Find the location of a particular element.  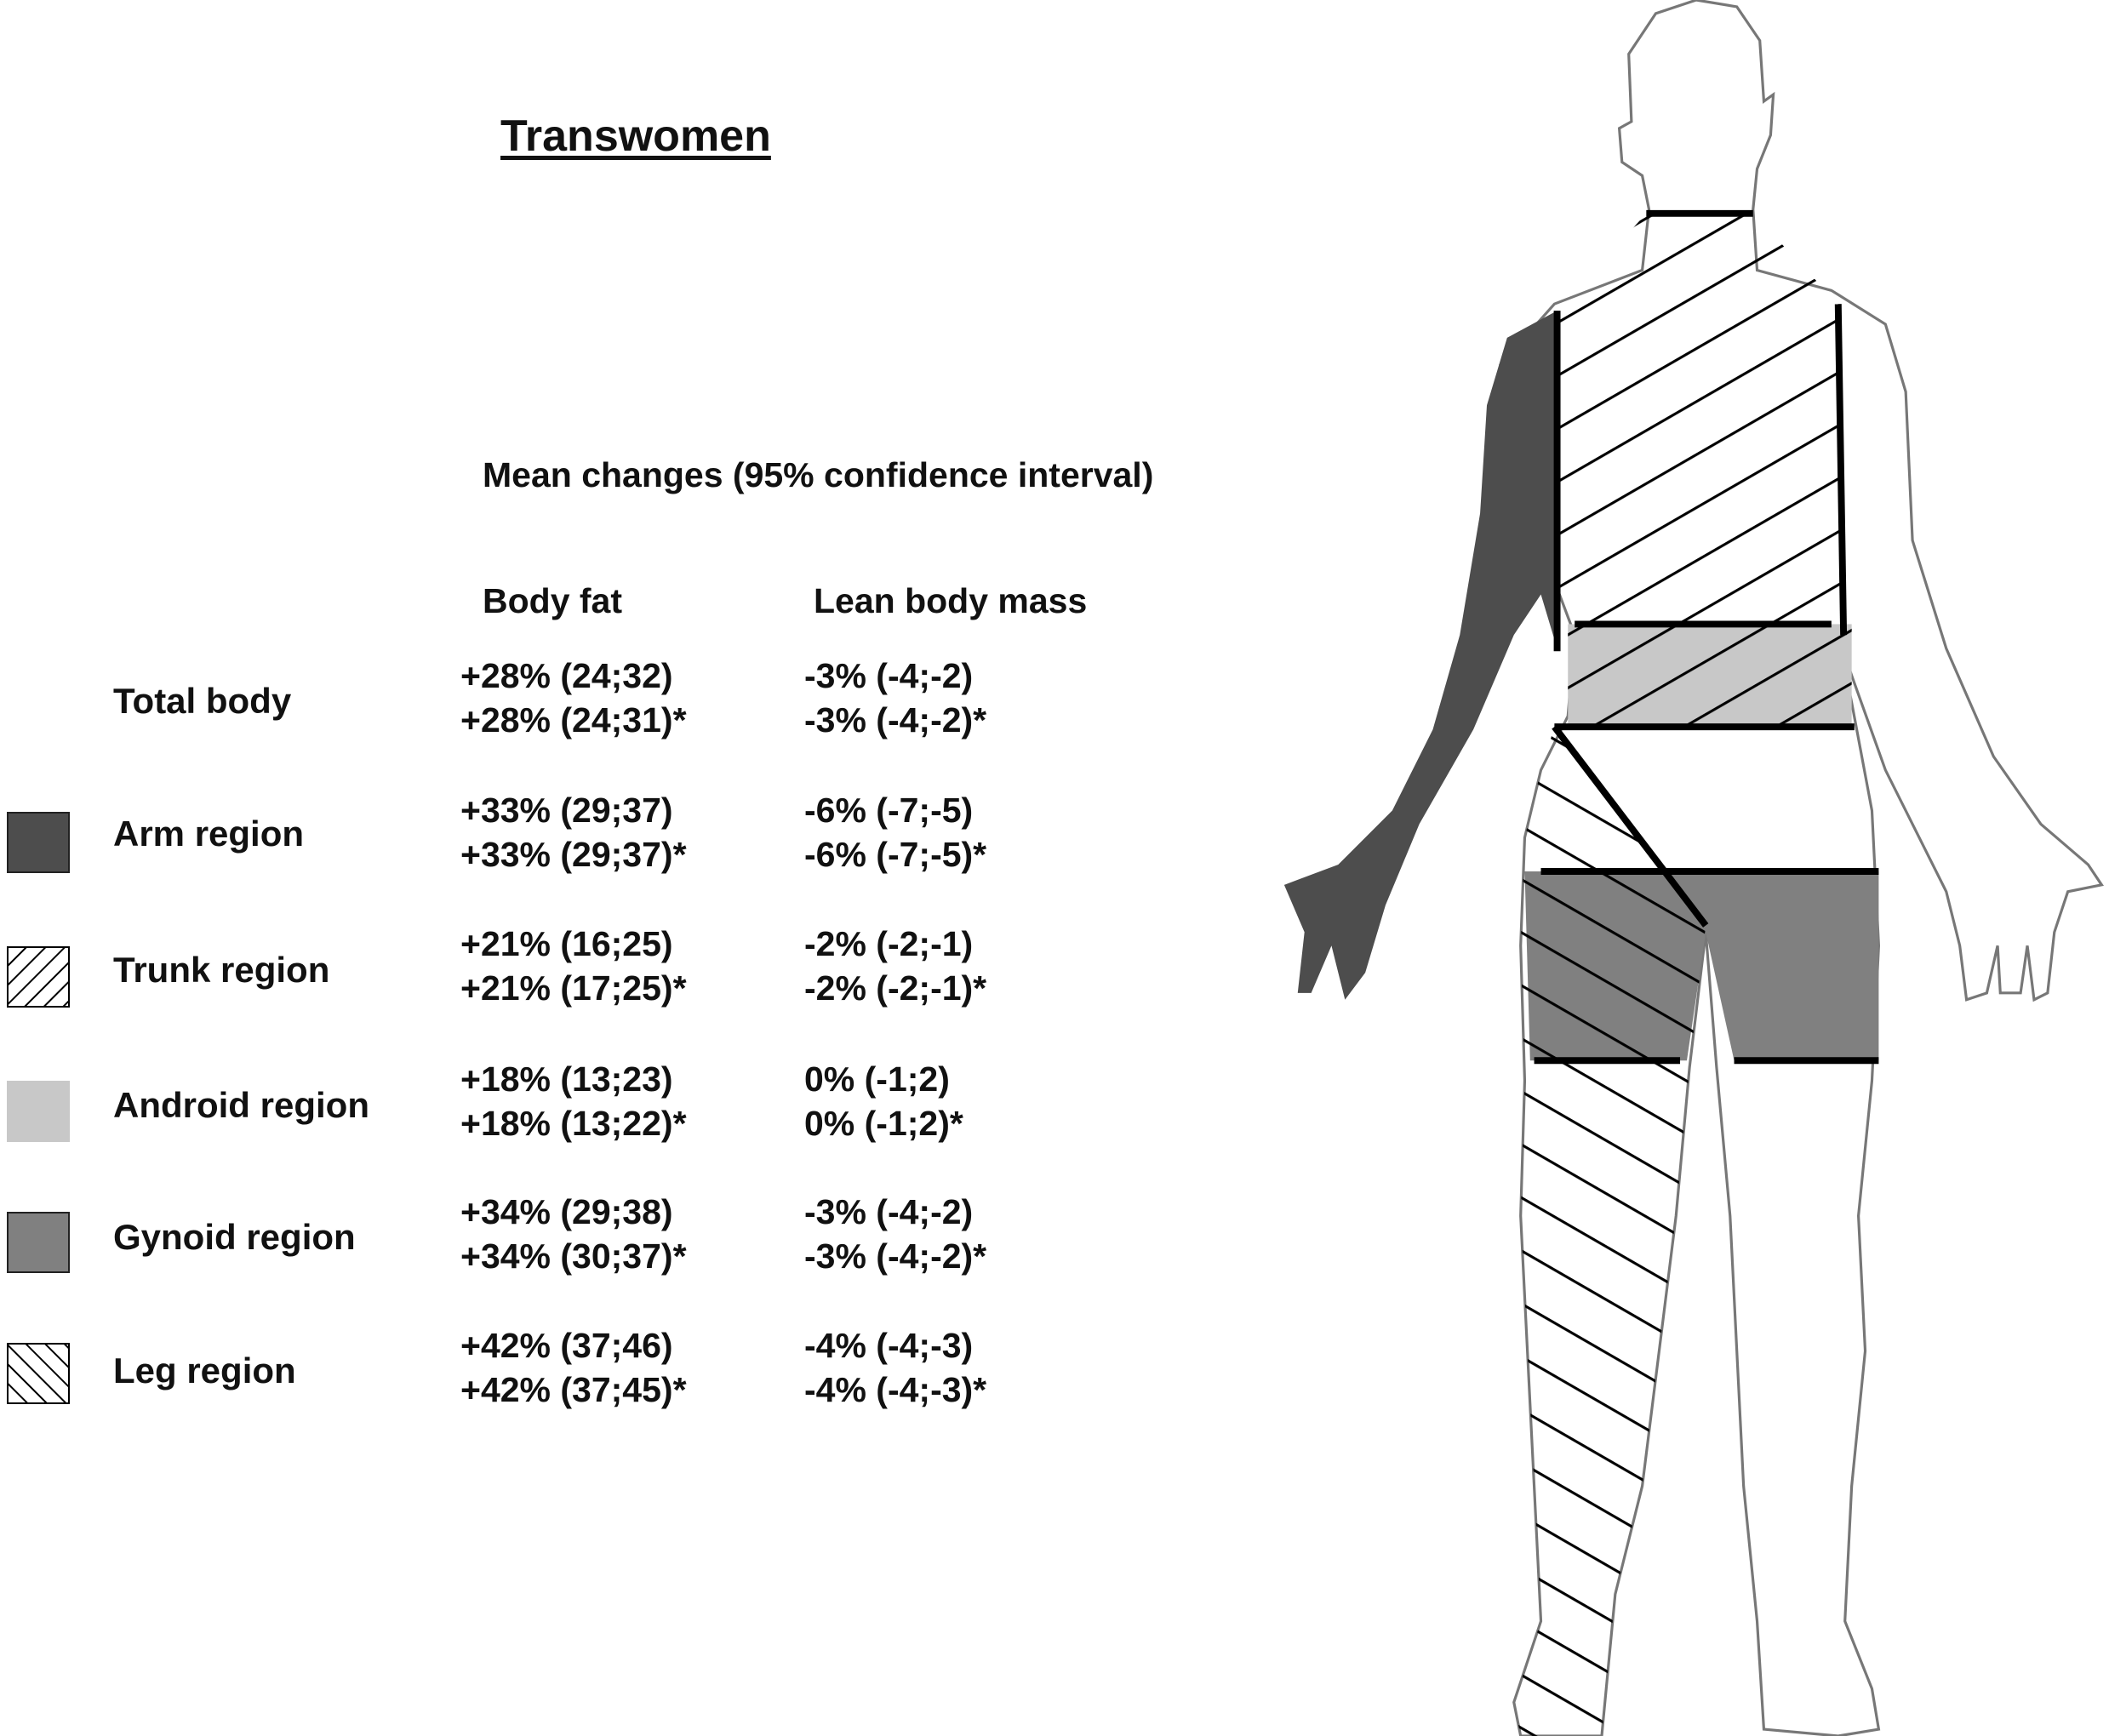

body-fat-value-adjusted: +18% (13;22)* is located at coordinates (573, 1123).